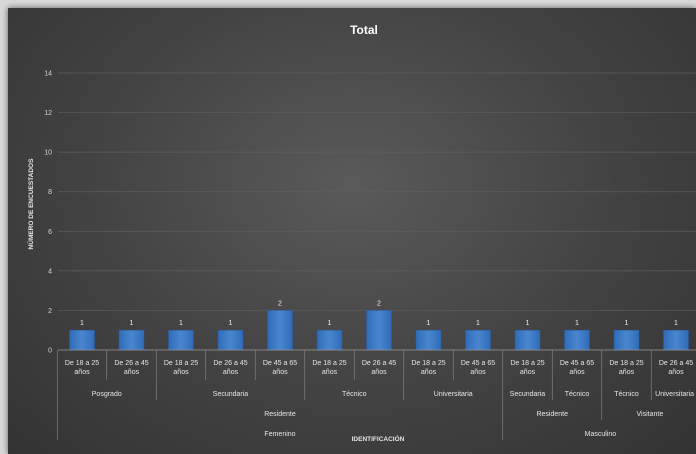  Describe the element at coordinates (48, 113) in the screenshot. I see `y-tick-label: 12` at that location.